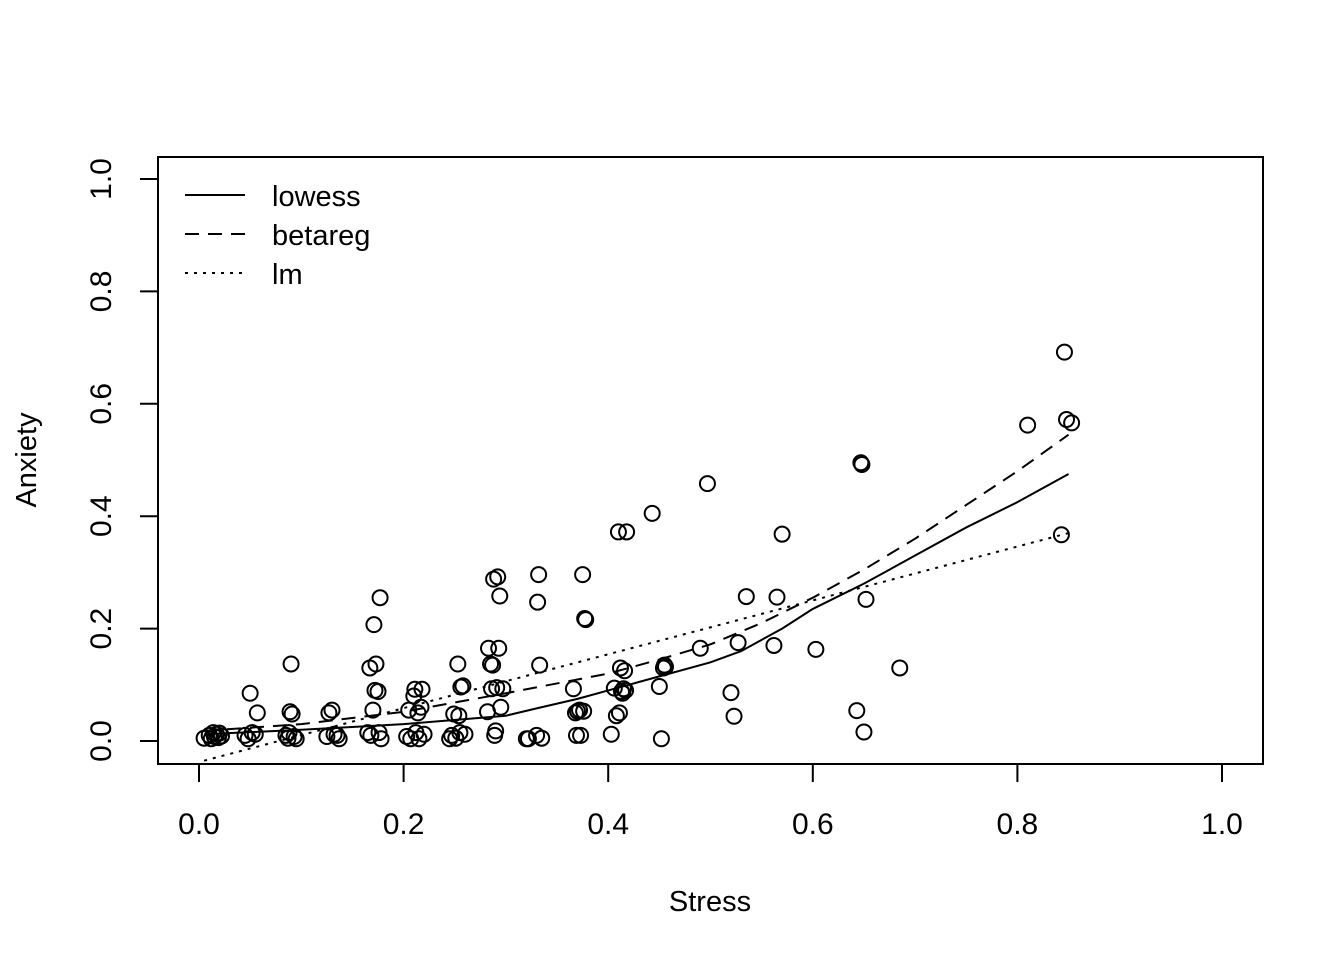  What do you see at coordinates (101, 179) in the screenshot?
I see `y-tick-label: 1.0` at bounding box center [101, 179].